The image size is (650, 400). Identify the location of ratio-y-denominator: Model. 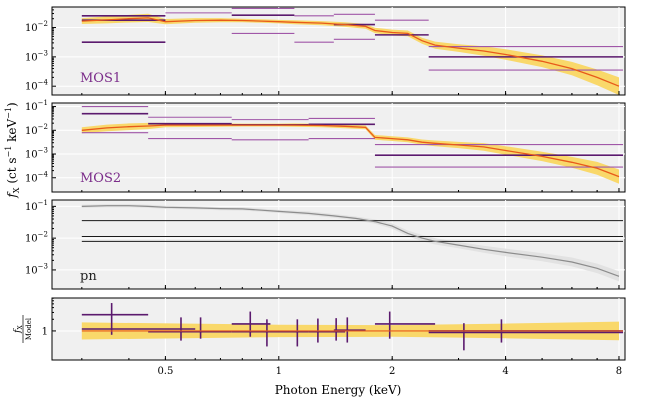
(29, 328).